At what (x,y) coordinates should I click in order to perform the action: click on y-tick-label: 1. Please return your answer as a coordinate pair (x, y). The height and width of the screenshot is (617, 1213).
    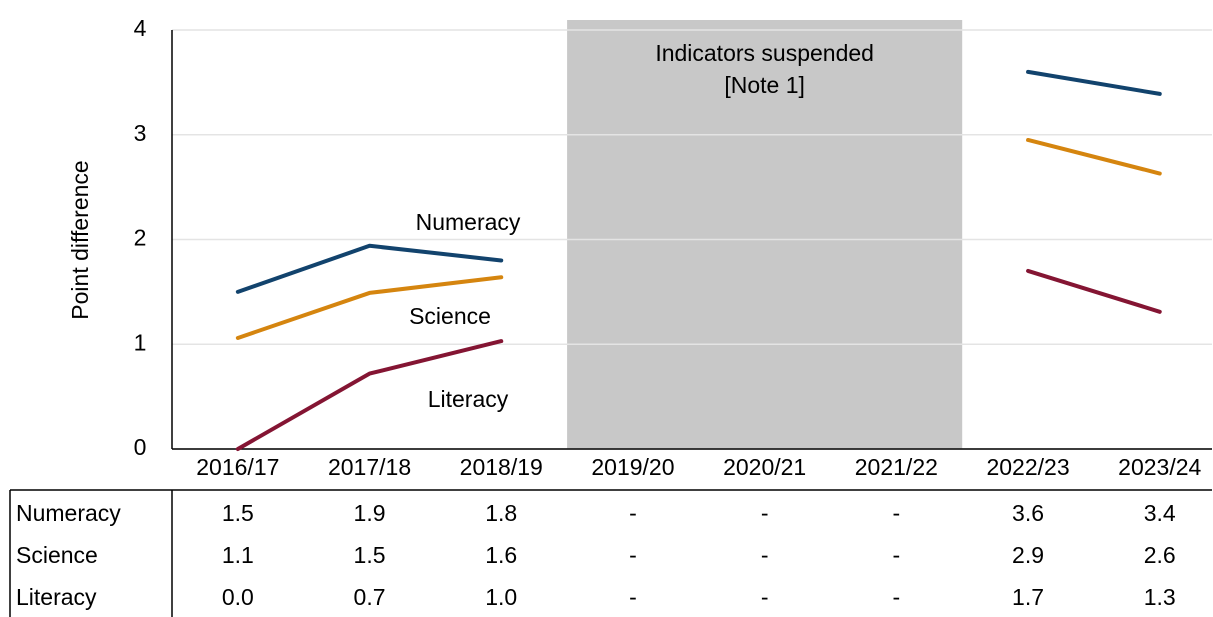
    Looking at the image, I should click on (140, 342).